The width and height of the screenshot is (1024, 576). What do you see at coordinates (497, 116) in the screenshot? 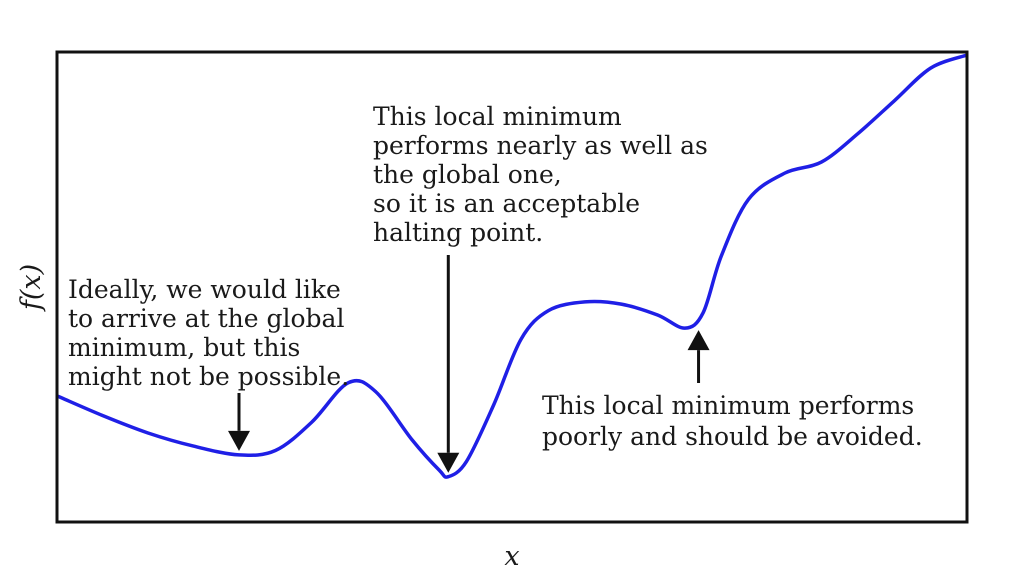
I see `annotation-2-line: This local minimum` at bounding box center [497, 116].